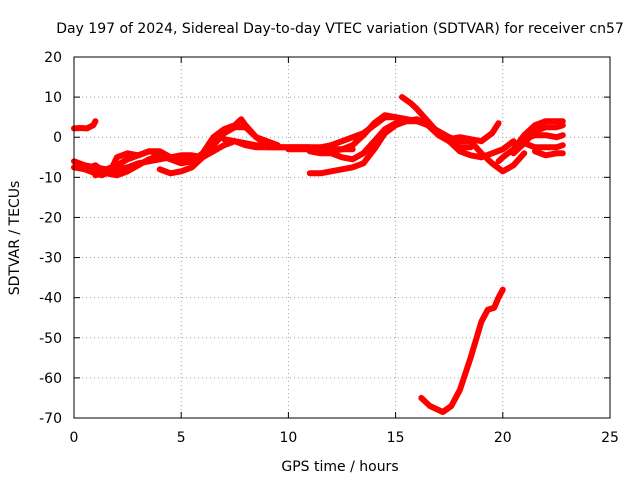 The width and height of the screenshot is (640, 480). Describe the element at coordinates (74, 438) in the screenshot. I see `x-tick-label: 0` at that location.